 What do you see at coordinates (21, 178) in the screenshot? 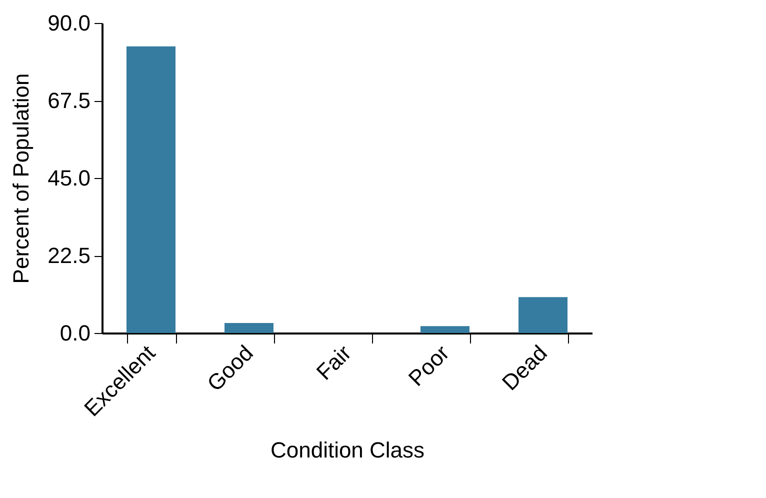
I see `y-axis-title: Percent of Population` at bounding box center [21, 178].